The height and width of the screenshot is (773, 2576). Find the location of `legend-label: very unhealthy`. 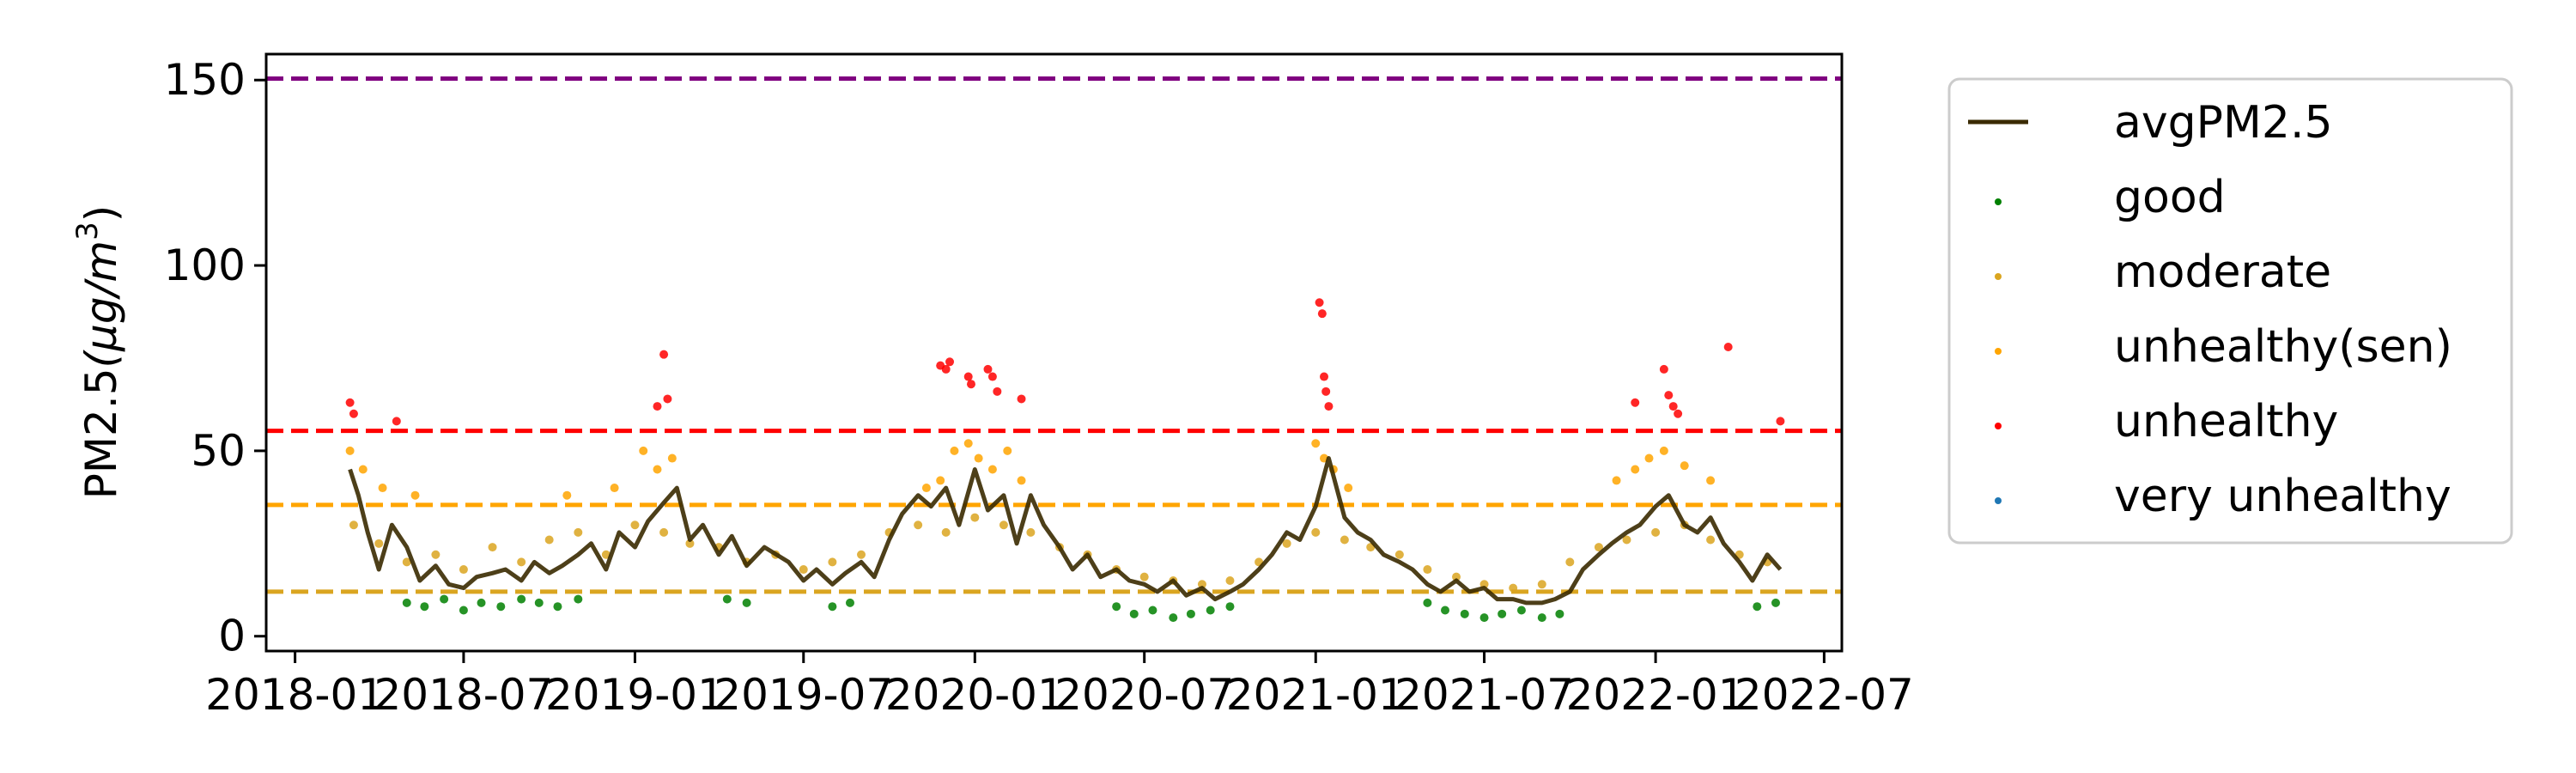

legend-label: very unhealthy is located at coordinates (2282, 496).